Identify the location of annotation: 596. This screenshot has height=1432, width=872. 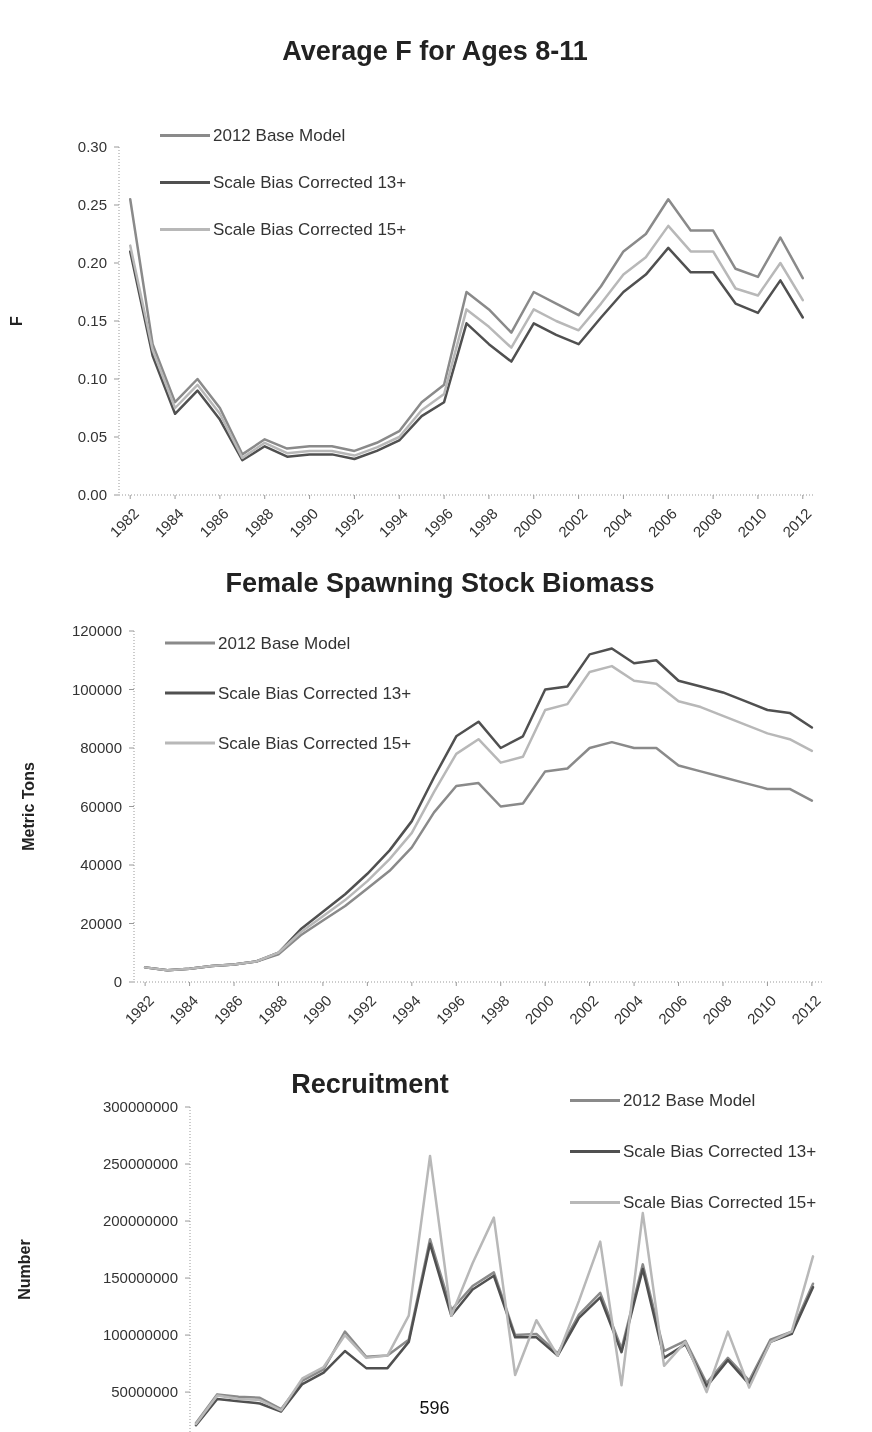
(434, 1408).